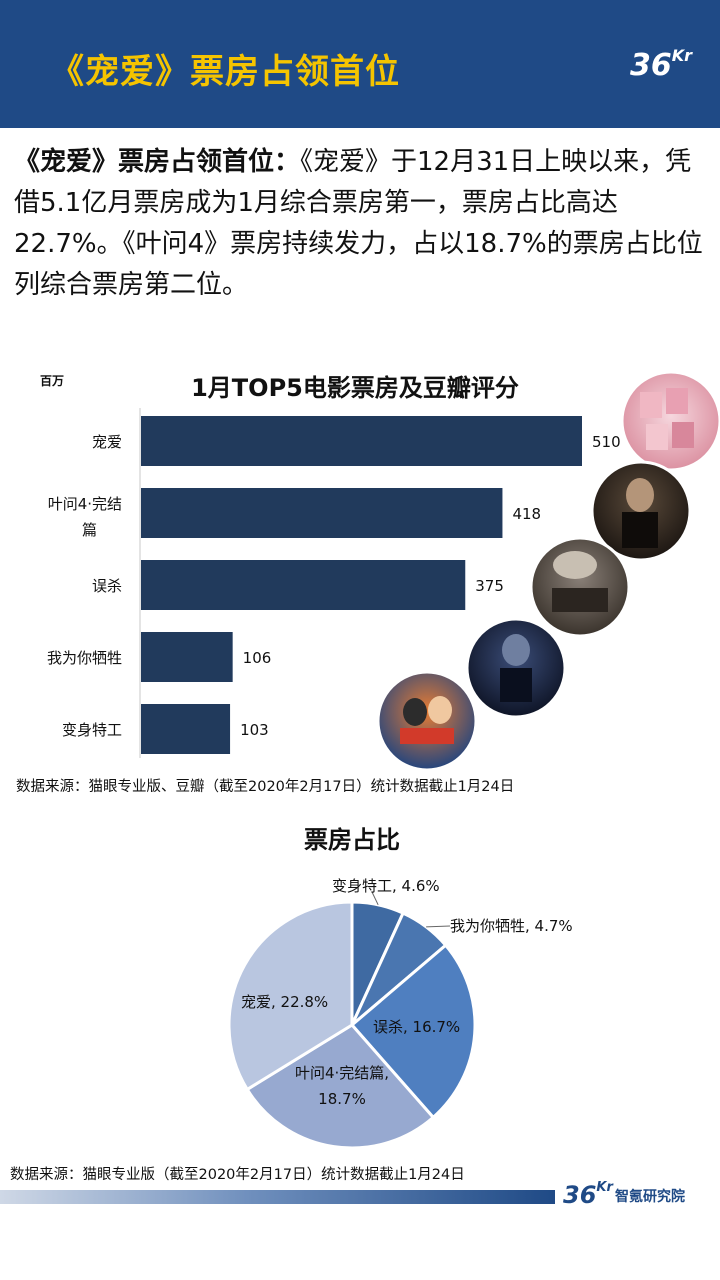  What do you see at coordinates (107, 442) in the screenshot?
I see `bar-category-label: 宠爱` at bounding box center [107, 442].